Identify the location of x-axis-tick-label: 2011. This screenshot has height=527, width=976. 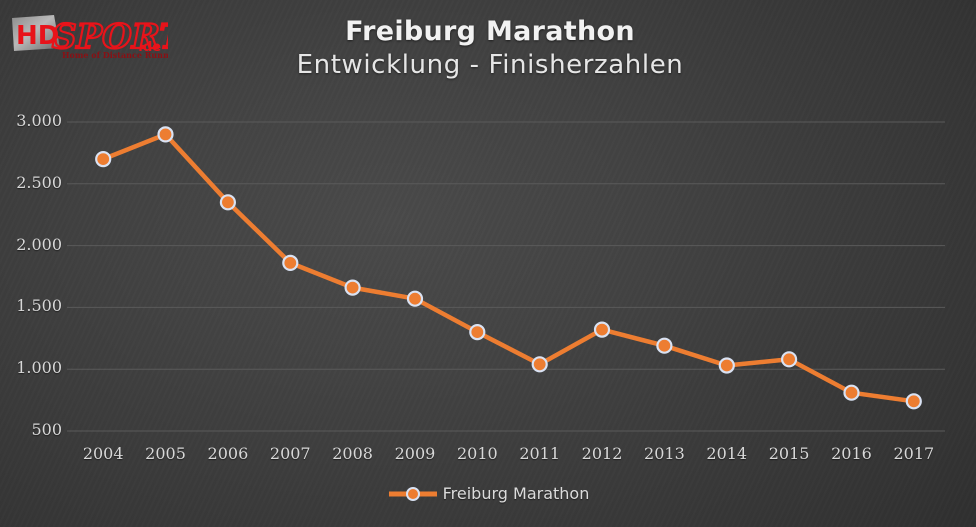
(540, 453).